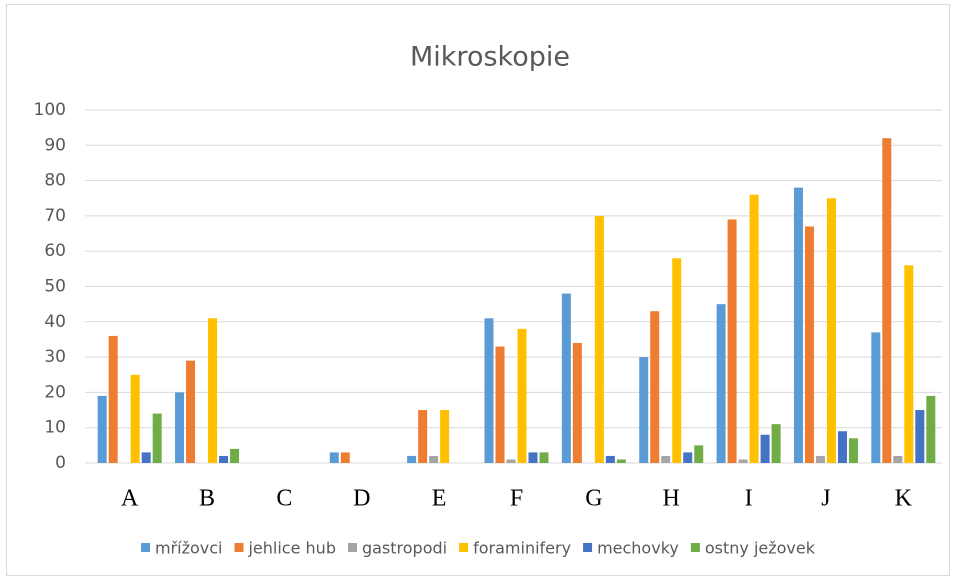  I want to click on y-tick-label: 100, so click(50, 110).